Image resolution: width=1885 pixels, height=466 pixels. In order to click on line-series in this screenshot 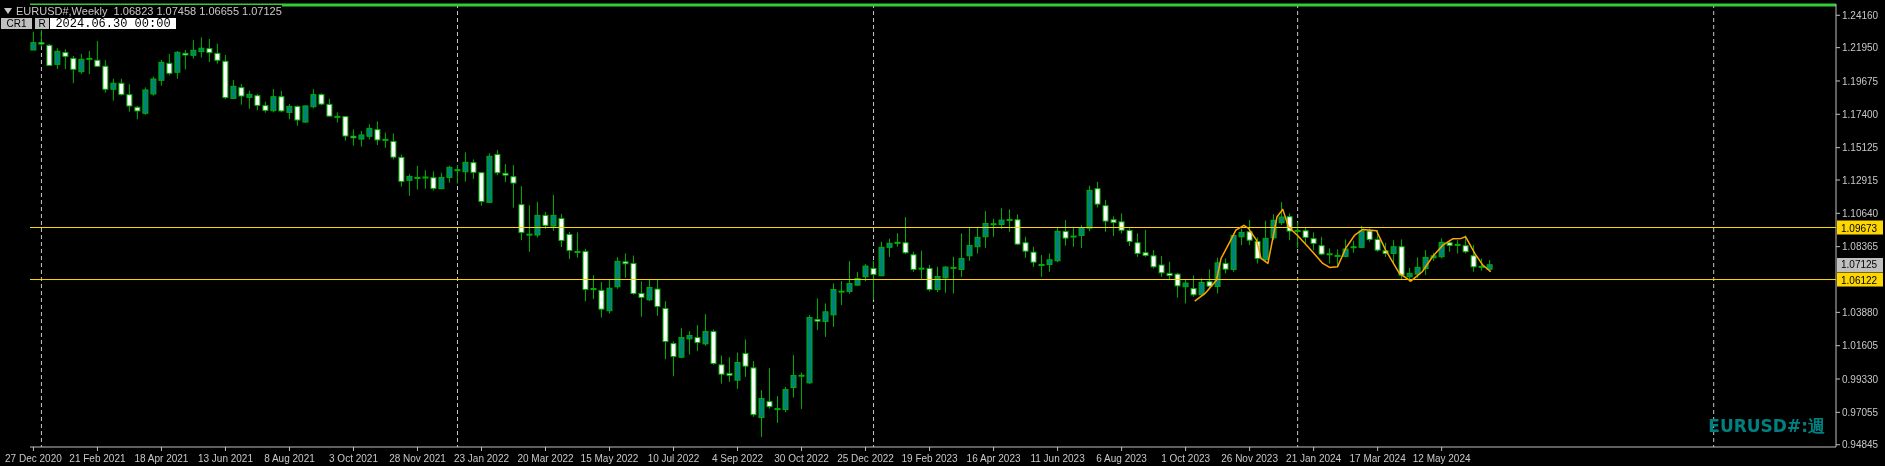, I will do `click(1343, 255)`.